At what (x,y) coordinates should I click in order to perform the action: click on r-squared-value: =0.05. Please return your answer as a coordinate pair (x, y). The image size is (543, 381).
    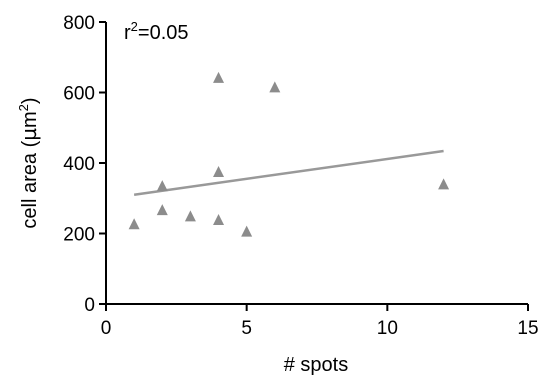
    Looking at the image, I should click on (163, 33).